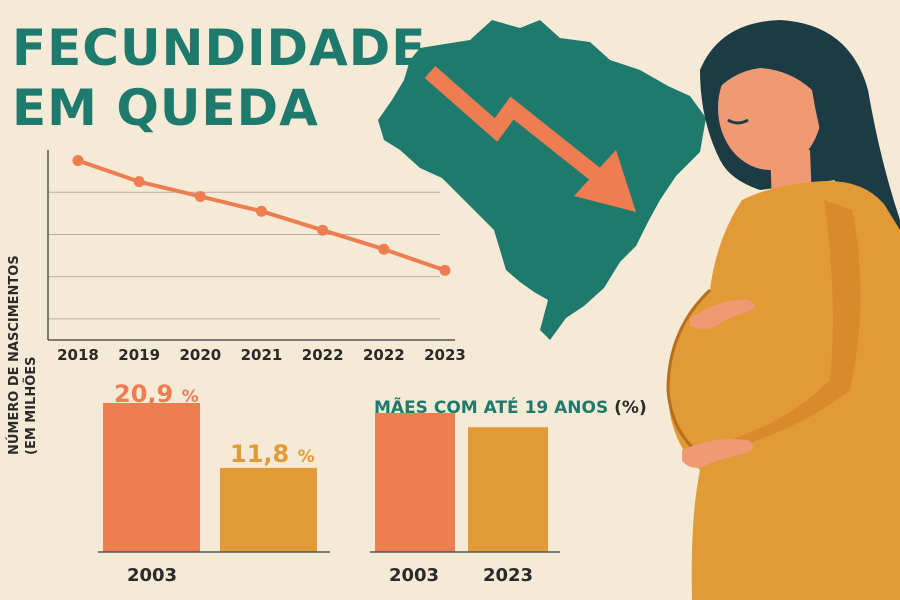  I want to click on bar-chart-2-x-label-2023: 2023, so click(508, 575).